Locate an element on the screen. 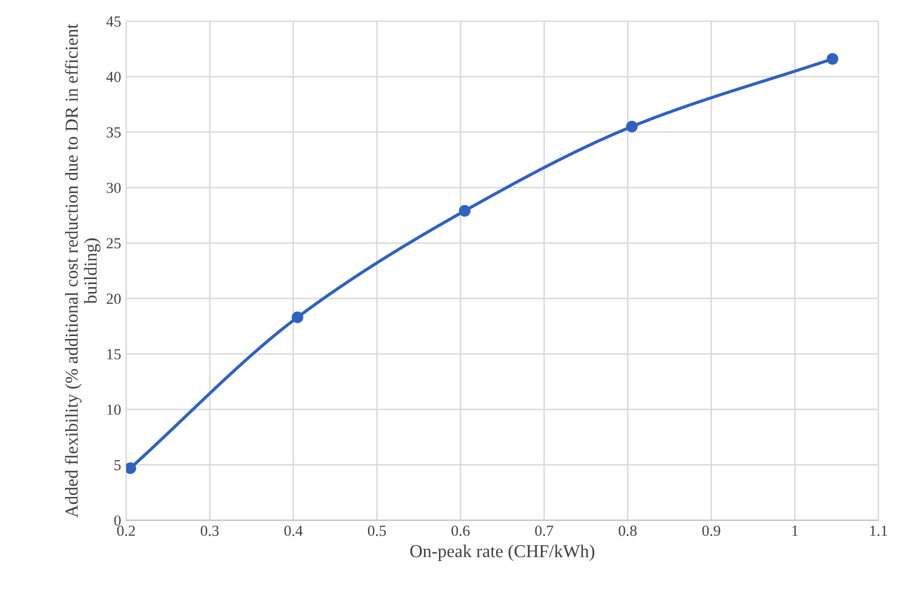  x-axis-title: On-peak rate (CHF/kWh) is located at coordinates (502, 552).